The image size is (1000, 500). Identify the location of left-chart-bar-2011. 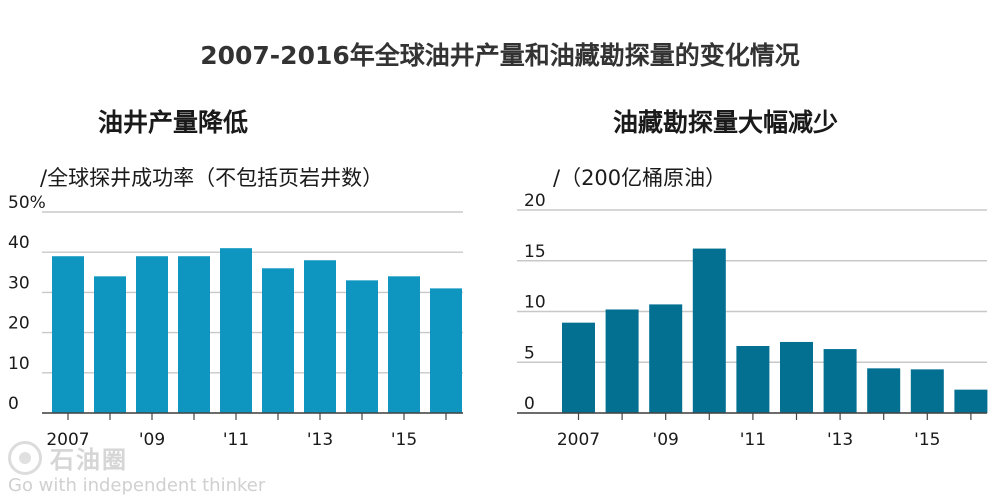
(236, 330).